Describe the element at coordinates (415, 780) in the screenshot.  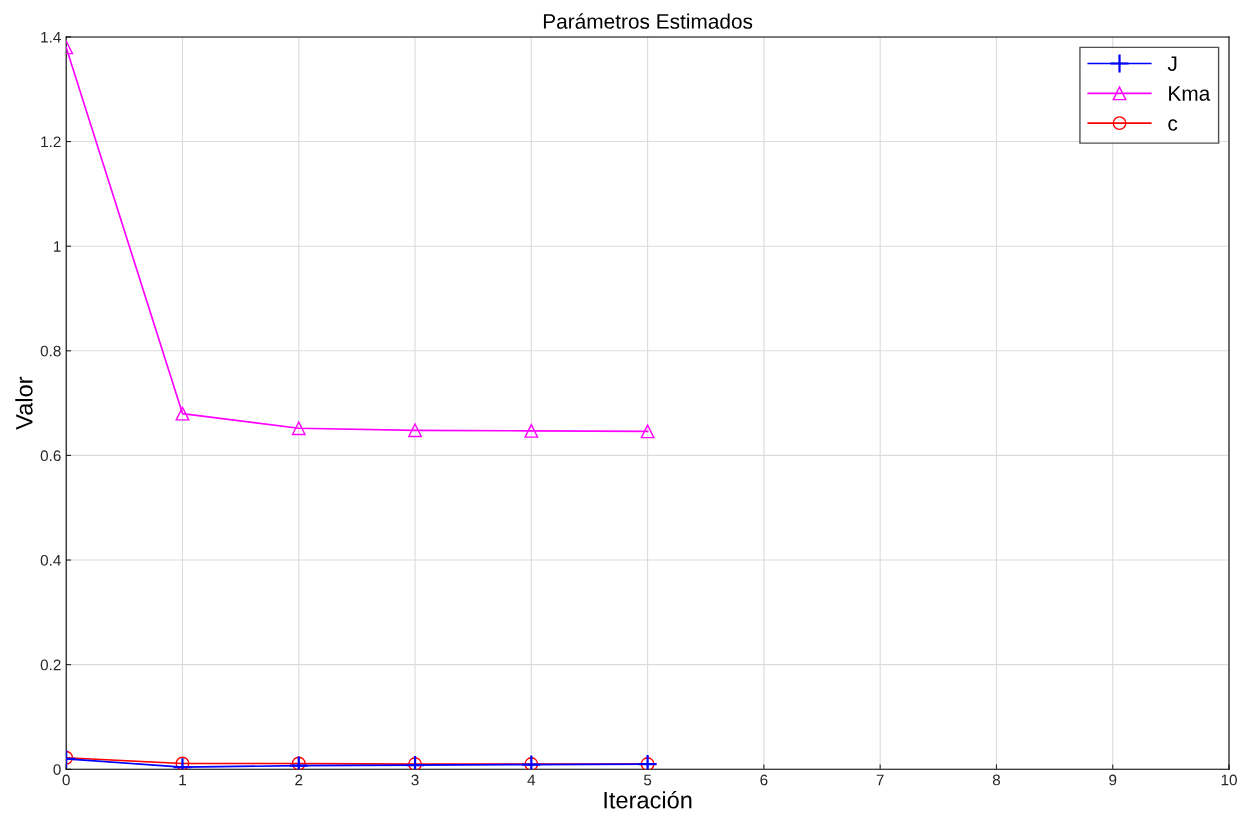
I see `x-tick-label: 3` at that location.